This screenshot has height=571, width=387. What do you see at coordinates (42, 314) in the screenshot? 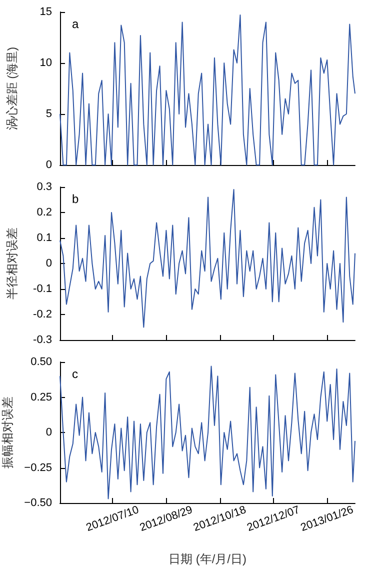
I see `y-tick-label: -0.2` at bounding box center [42, 314].